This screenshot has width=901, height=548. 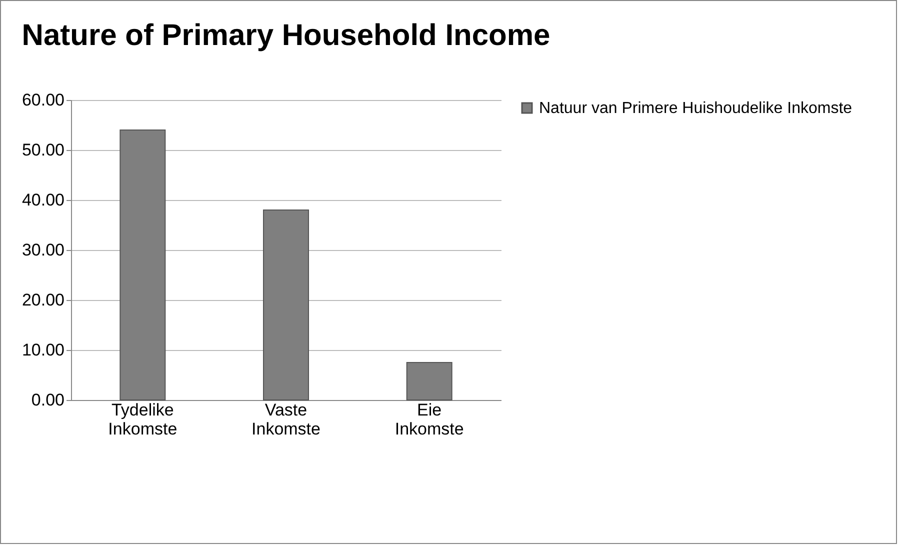 What do you see at coordinates (143, 419) in the screenshot?
I see `x-tick-label: Tydelike Inkomste` at bounding box center [143, 419].